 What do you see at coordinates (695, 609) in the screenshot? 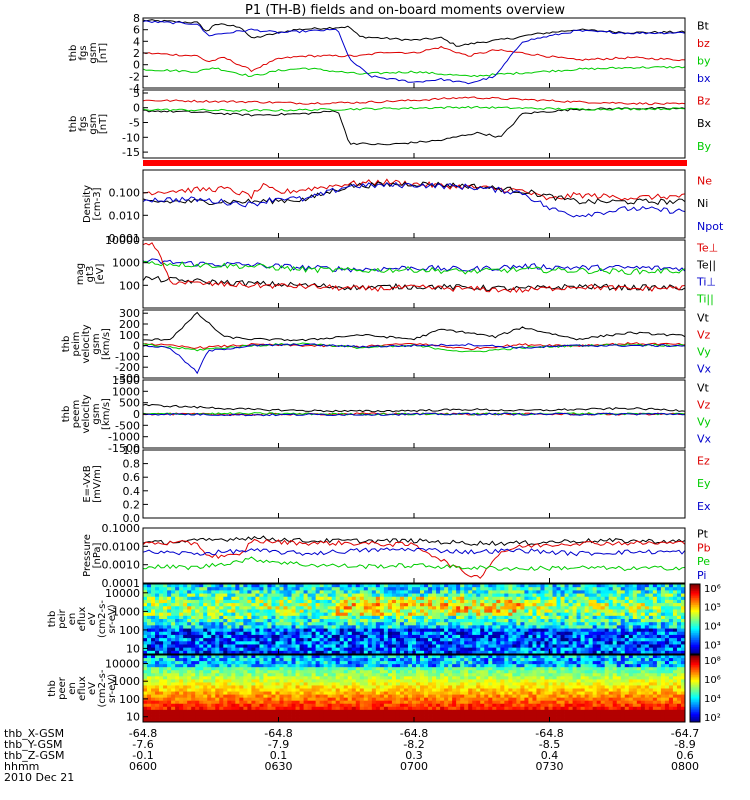
I see `colorbar-segment` at bounding box center [695, 609].